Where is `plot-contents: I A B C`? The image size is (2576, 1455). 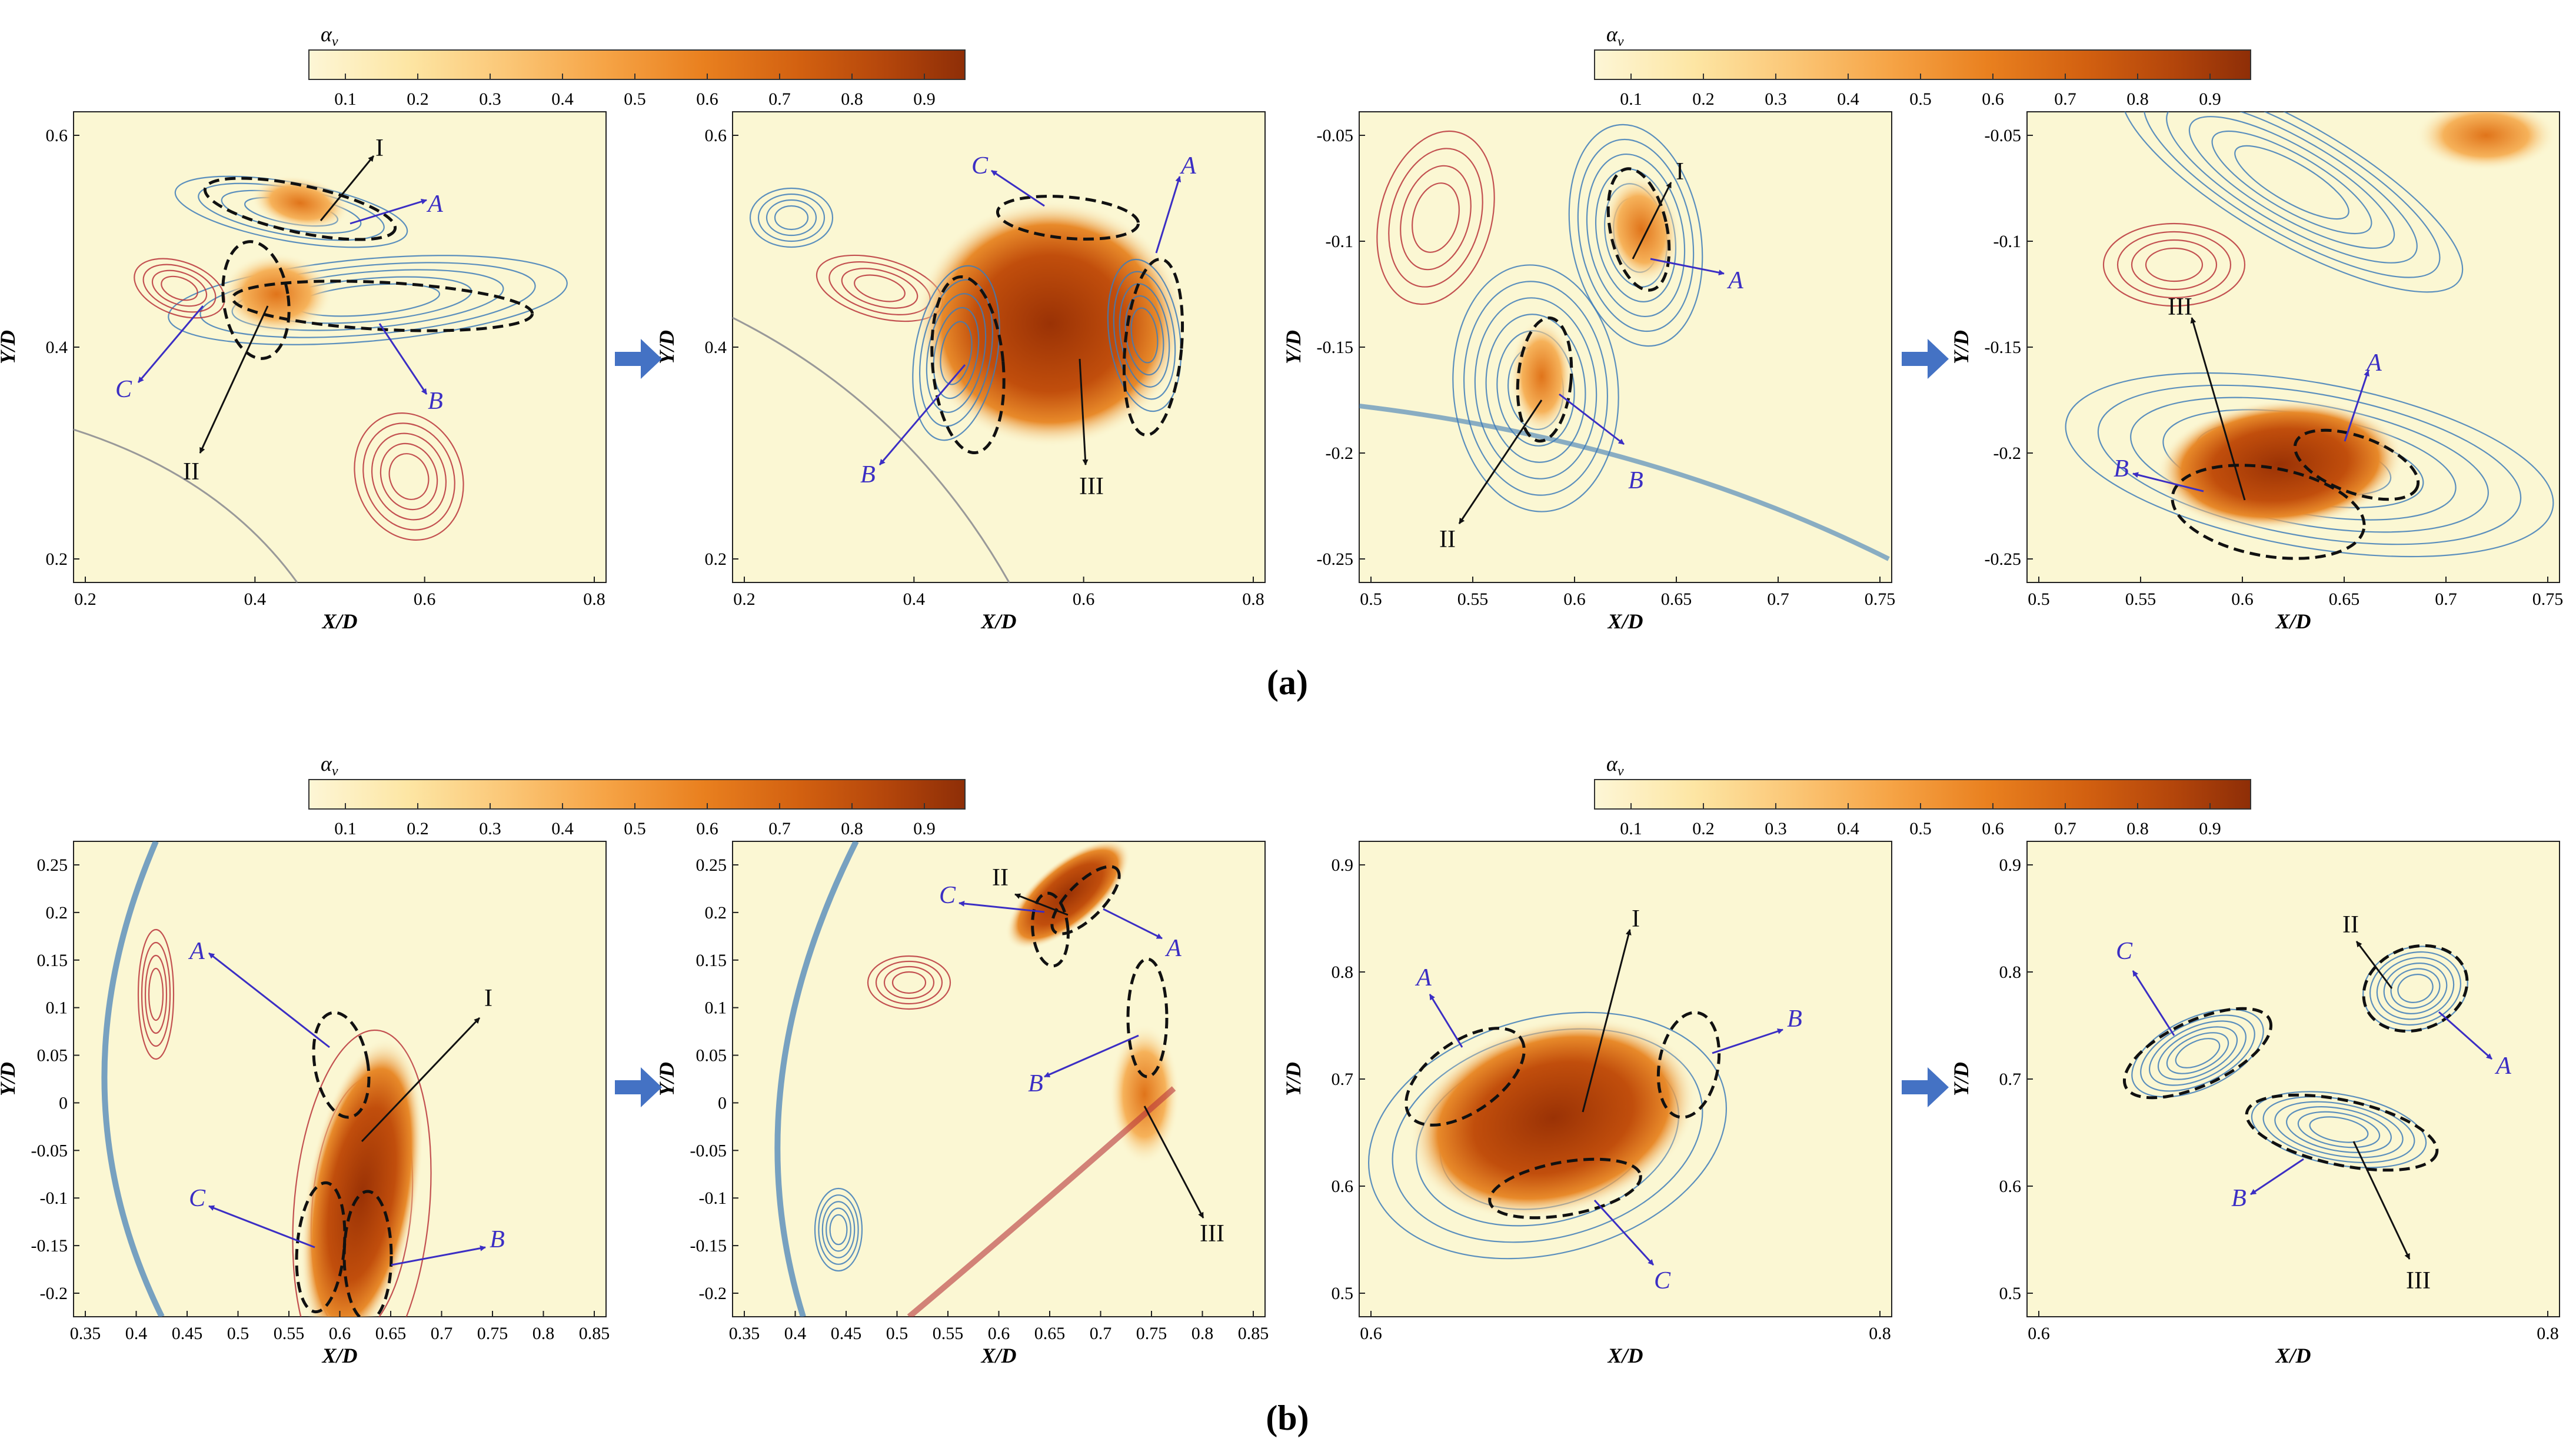 plot-contents: I A B C is located at coordinates (1585, 1099).